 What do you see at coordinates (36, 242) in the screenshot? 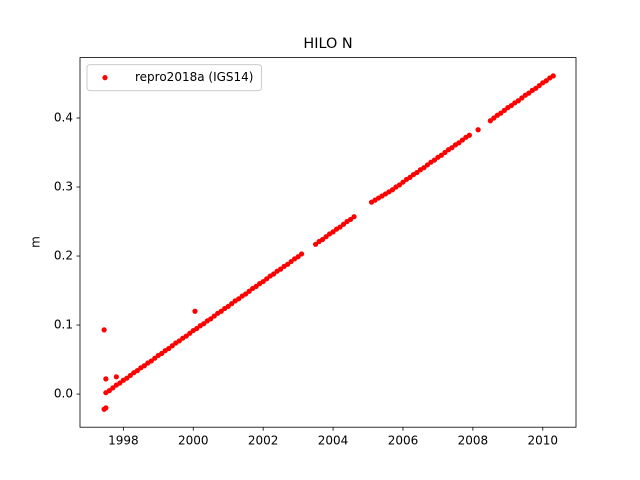
I see `y-axis-label: m` at bounding box center [36, 242].